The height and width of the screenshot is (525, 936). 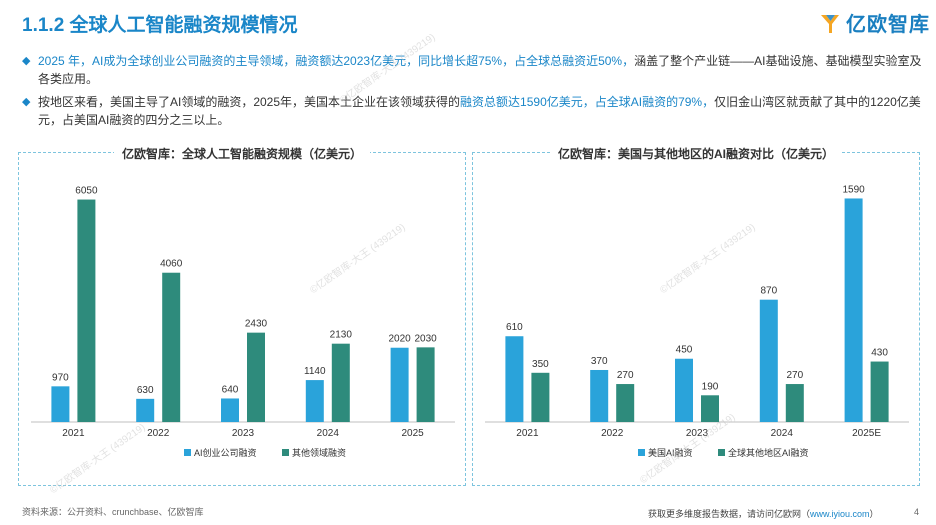 I want to click on data-label: 190, so click(x=710, y=386).